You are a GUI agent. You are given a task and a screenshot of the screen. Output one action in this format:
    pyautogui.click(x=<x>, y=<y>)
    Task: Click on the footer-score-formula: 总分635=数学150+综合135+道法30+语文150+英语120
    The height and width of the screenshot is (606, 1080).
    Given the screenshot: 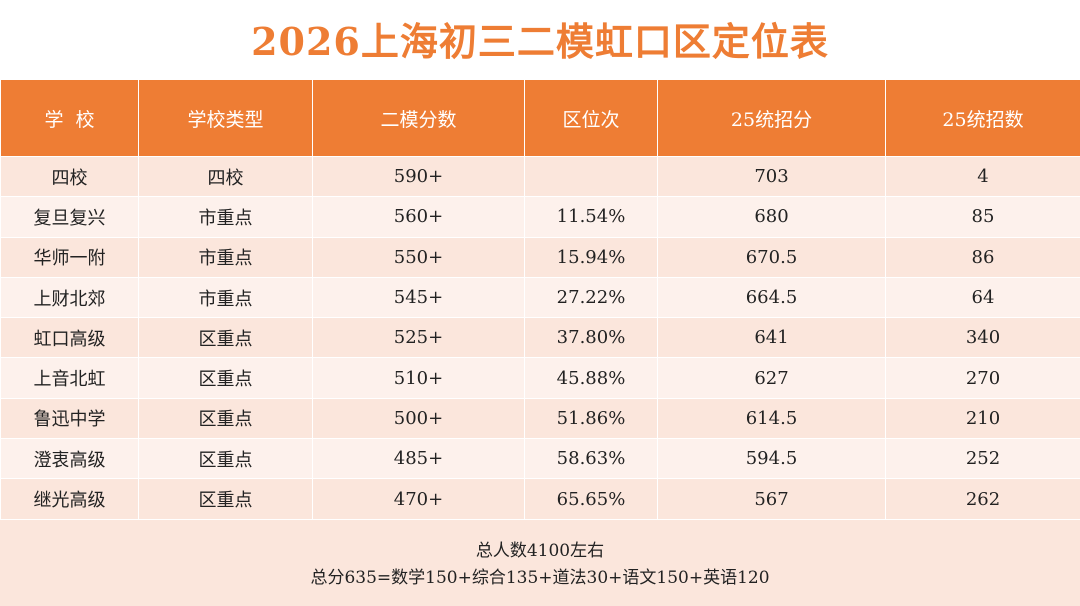 What is the action you would take?
    pyautogui.click(x=540, y=577)
    